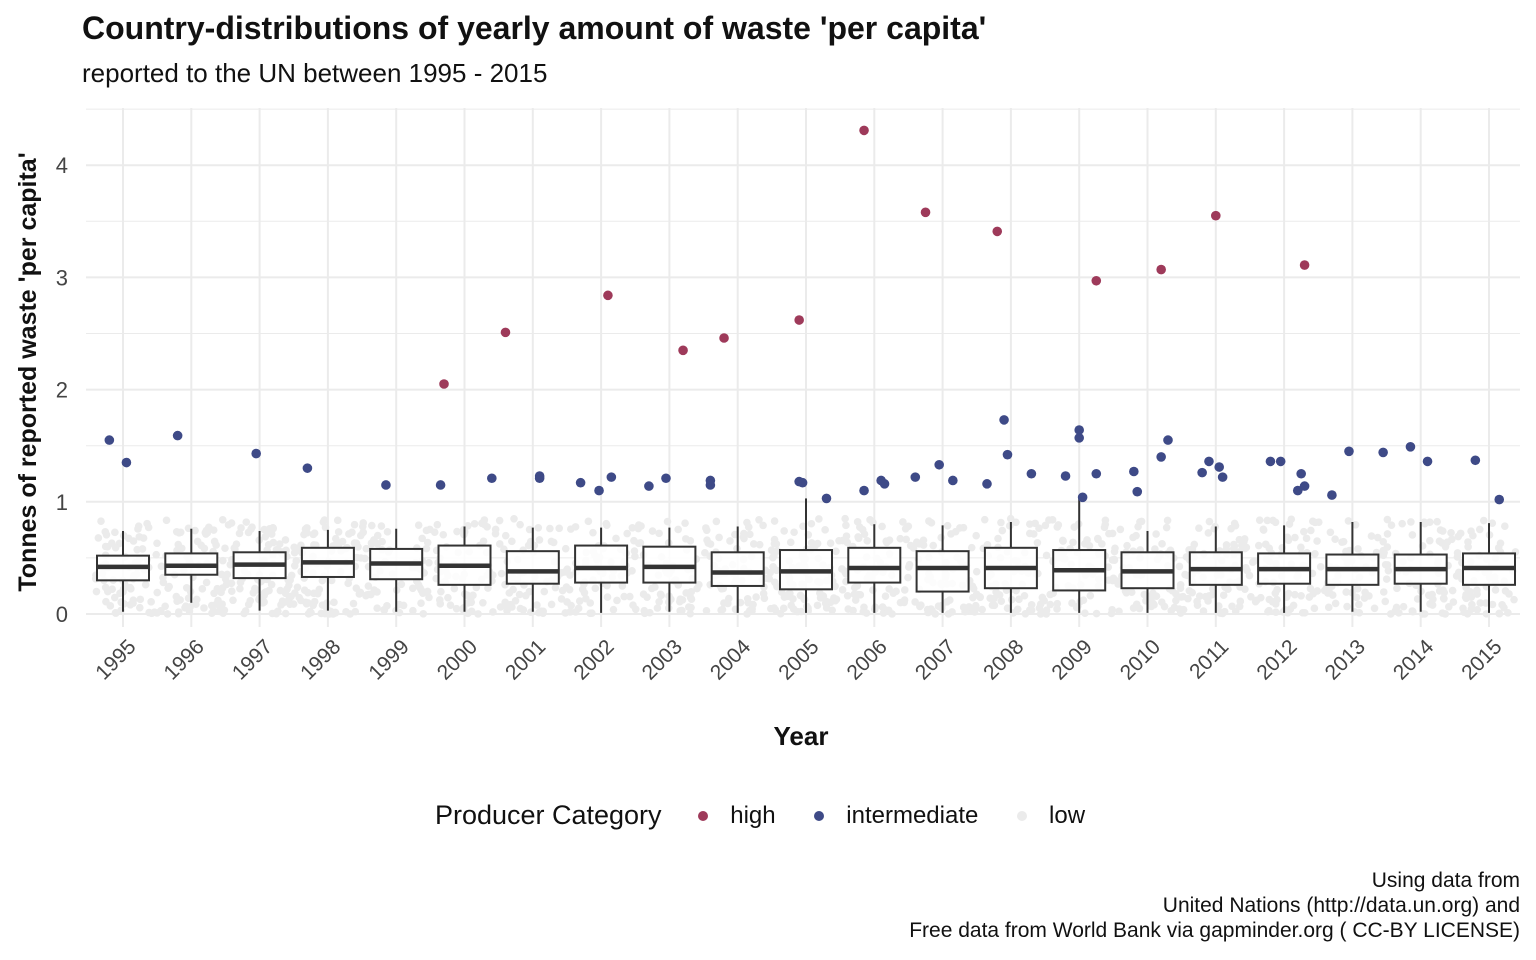 The image size is (1536, 960). I want to click on x-tick-label: 2007, so click(935, 659).